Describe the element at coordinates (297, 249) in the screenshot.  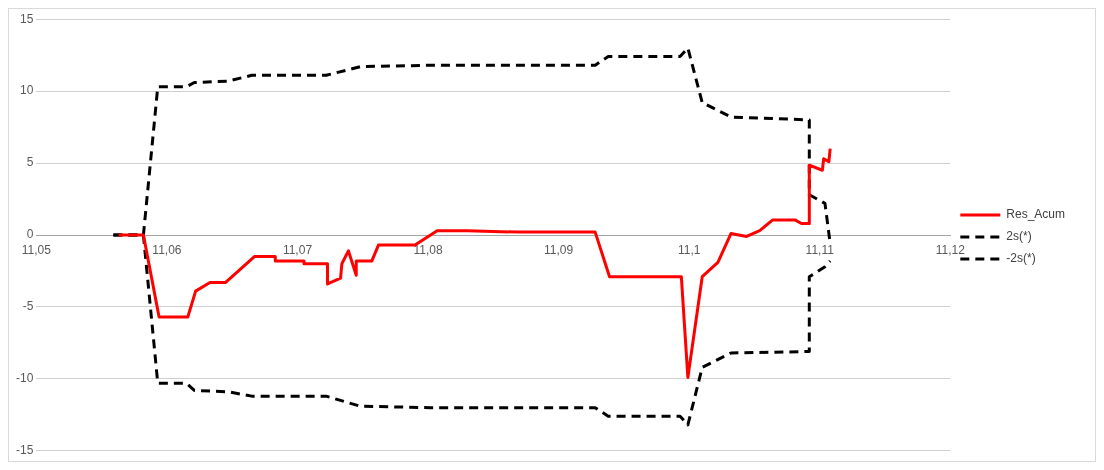
I see `x-tick-label: 11,07` at that location.